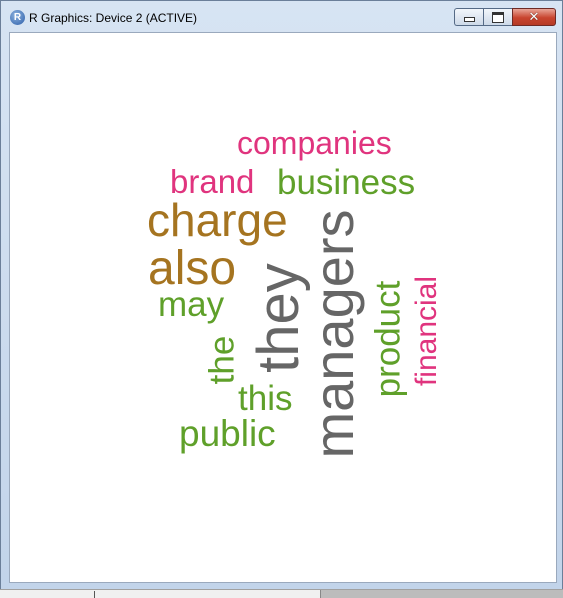  What do you see at coordinates (469, 19) in the screenshot?
I see `minimize-icon` at bounding box center [469, 19].